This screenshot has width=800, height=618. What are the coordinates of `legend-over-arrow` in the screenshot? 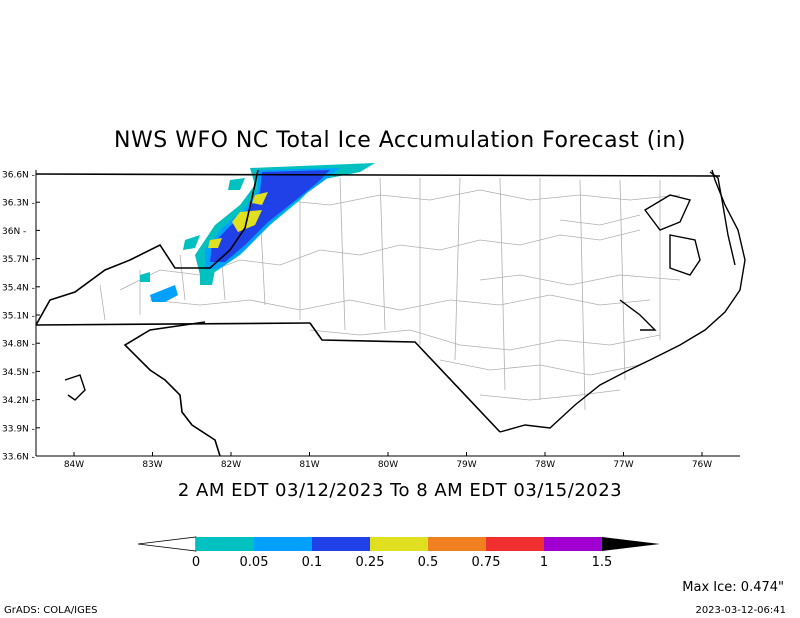 It's located at (631, 544).